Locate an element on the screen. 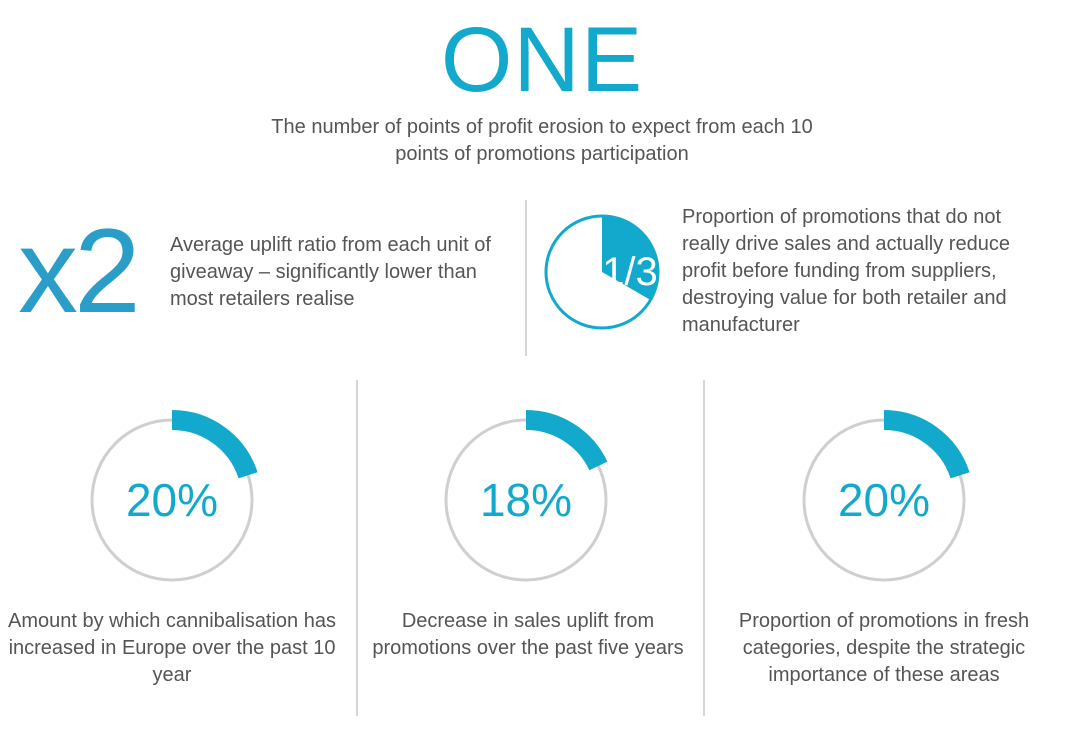 This screenshot has width=1084, height=732. pie-wedge-one-third is located at coordinates (630, 258).